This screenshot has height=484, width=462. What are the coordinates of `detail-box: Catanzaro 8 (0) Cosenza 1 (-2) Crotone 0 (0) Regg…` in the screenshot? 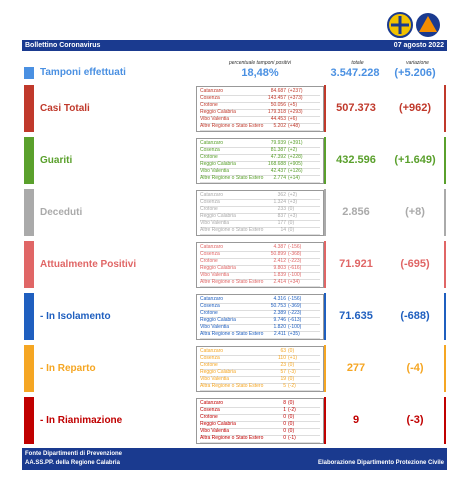 It's located at (260, 421).